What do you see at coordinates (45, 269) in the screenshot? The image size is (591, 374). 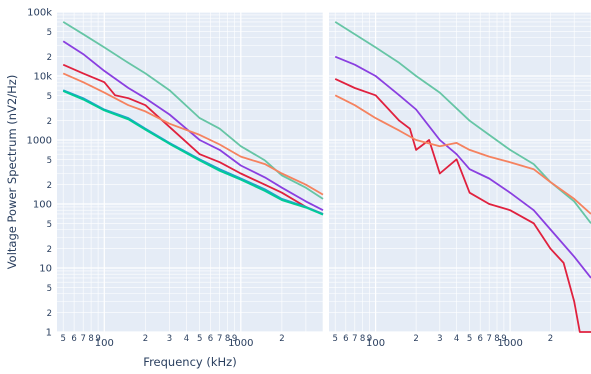 I see `y-tick-label: 10` at bounding box center [45, 269].